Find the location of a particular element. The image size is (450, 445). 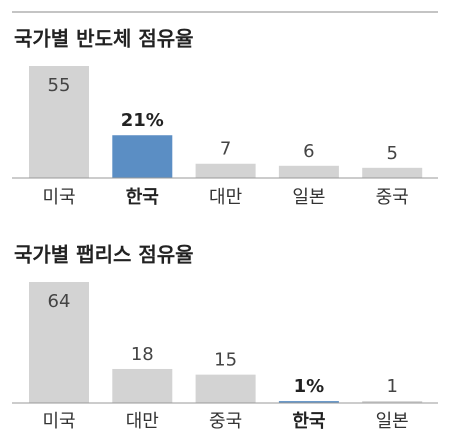

value-label: 6 is located at coordinates (308, 151).